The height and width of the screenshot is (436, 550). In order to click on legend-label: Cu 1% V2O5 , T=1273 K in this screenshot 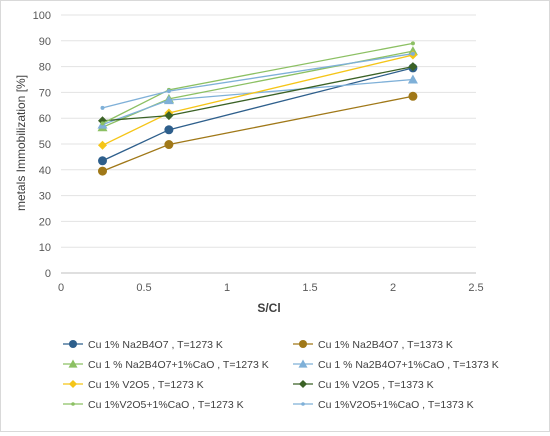, I will do `click(146, 385)`.